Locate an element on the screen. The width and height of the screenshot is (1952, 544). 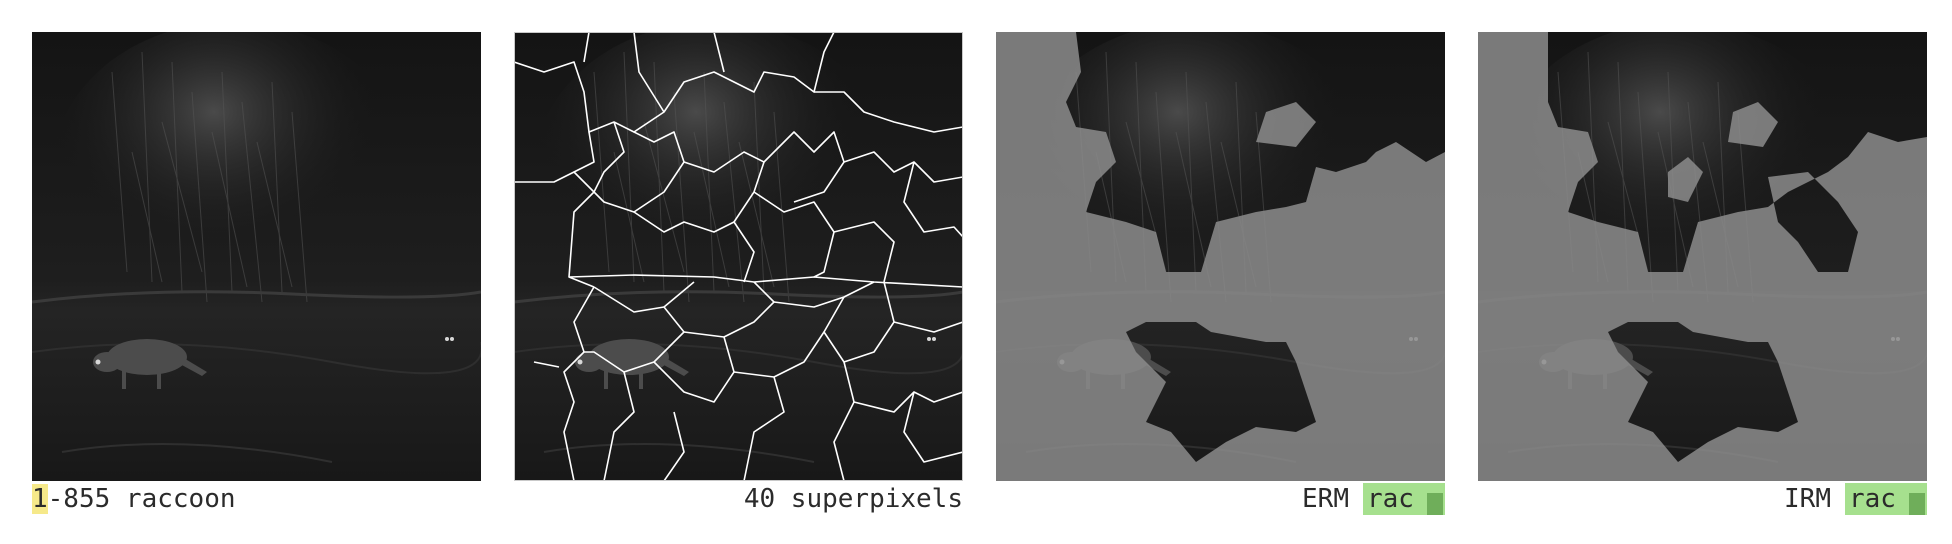
superpixel-caption: 40 superpixels is located at coordinates (853, 499).